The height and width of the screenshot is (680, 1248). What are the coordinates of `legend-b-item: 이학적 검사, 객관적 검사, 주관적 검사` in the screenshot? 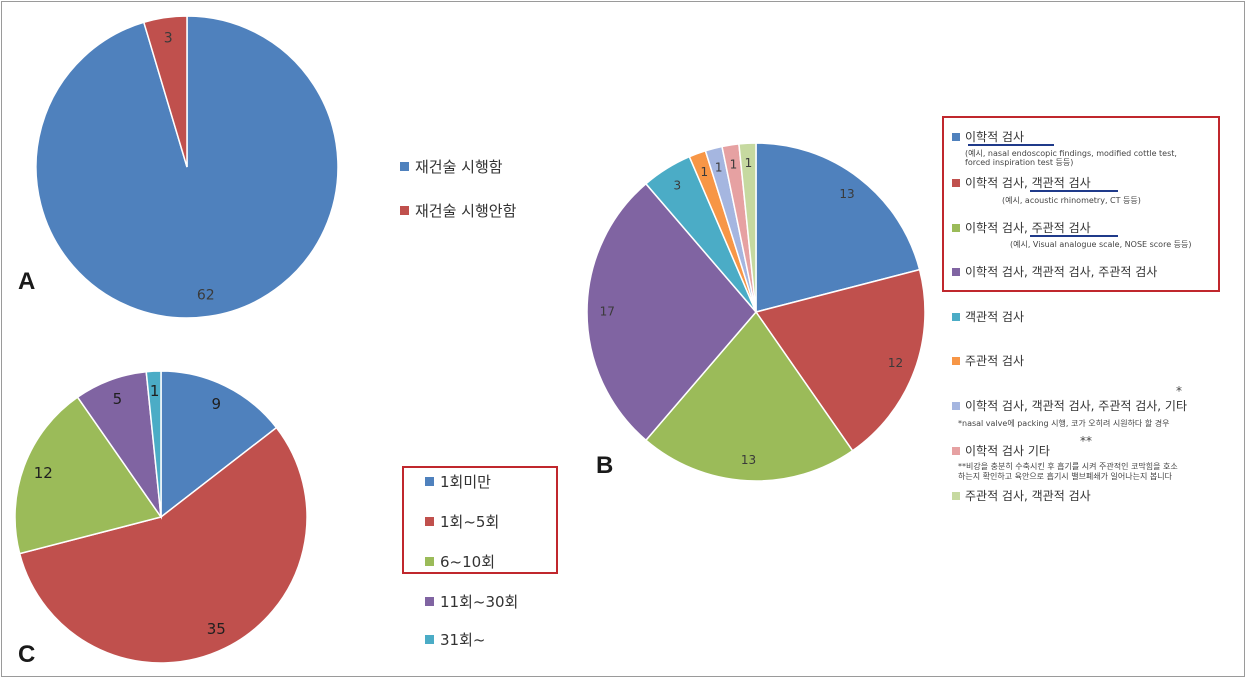 It's located at (1054, 271).